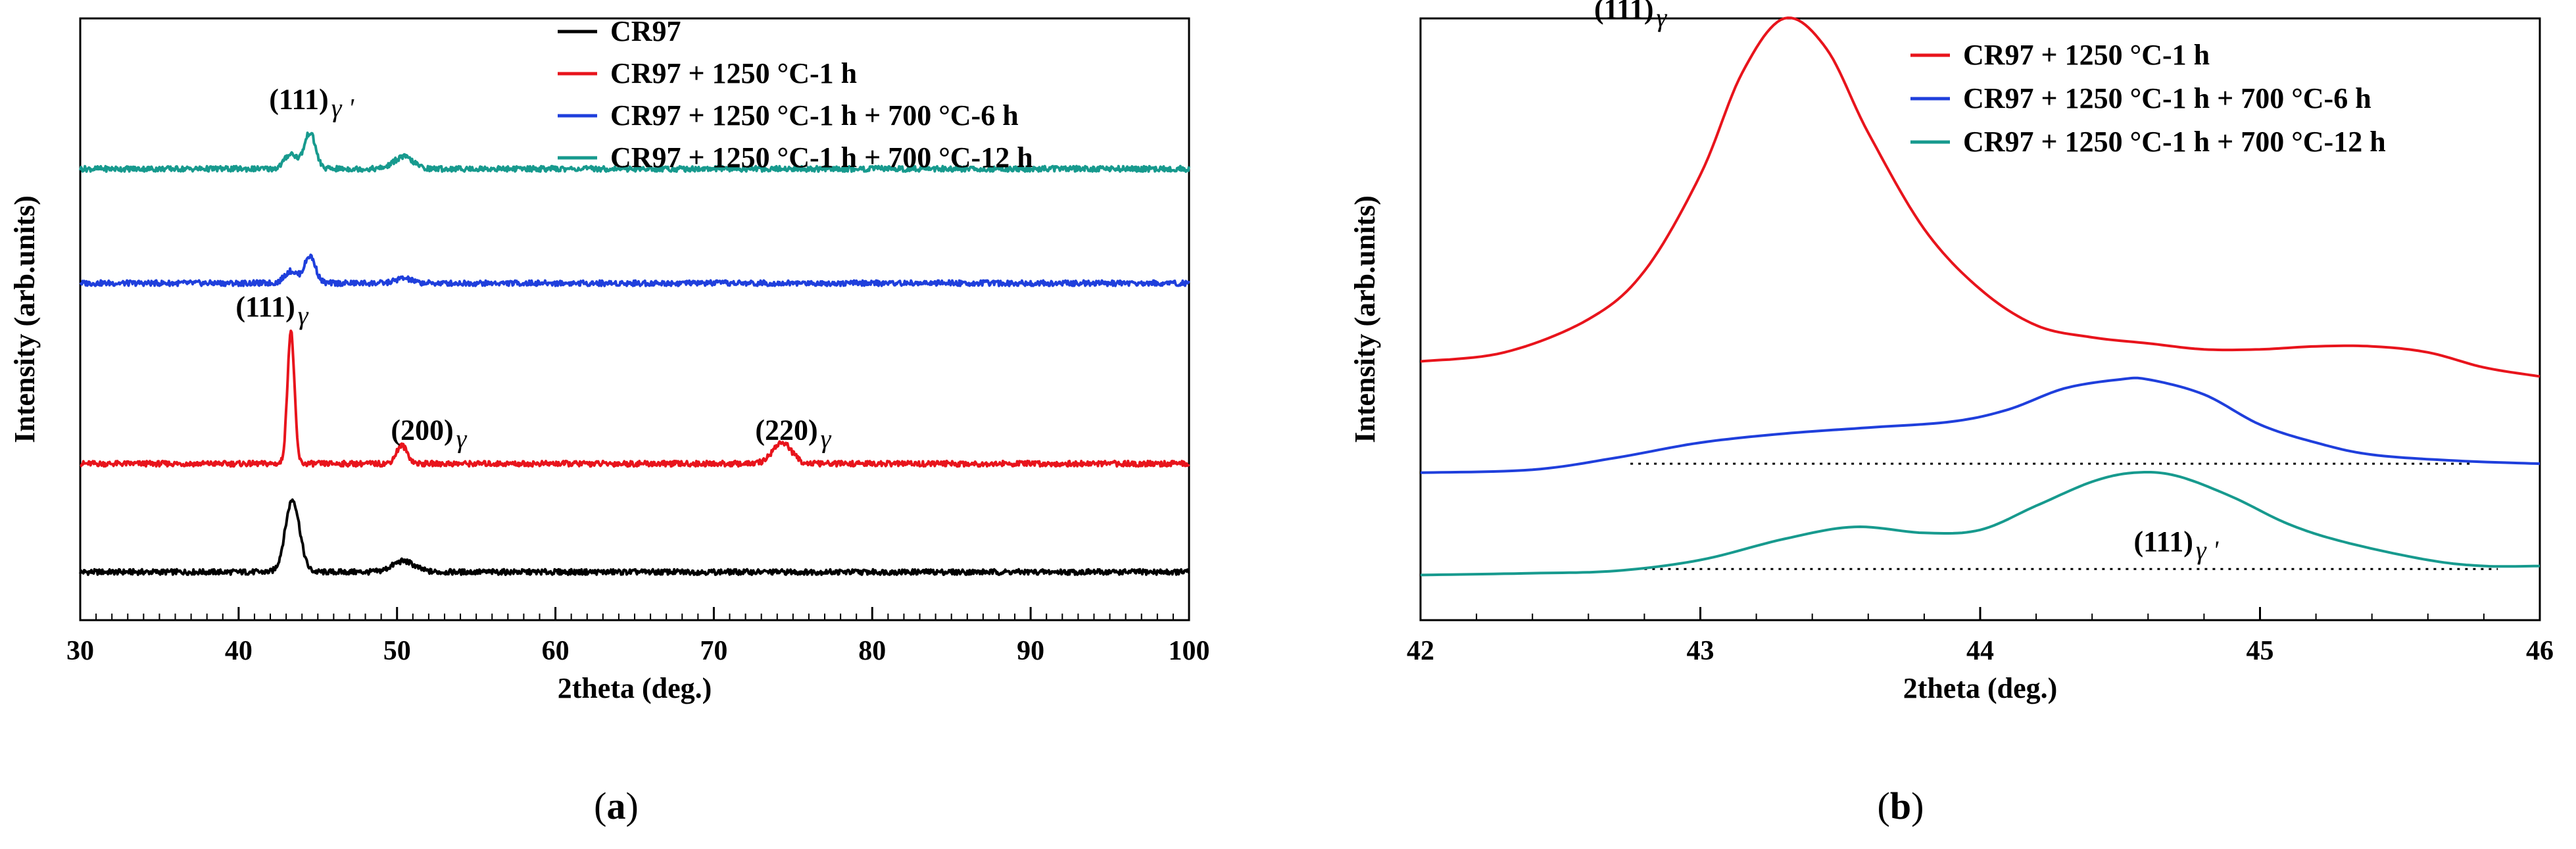  I want to click on x-tick-label: 40, so click(239, 651).